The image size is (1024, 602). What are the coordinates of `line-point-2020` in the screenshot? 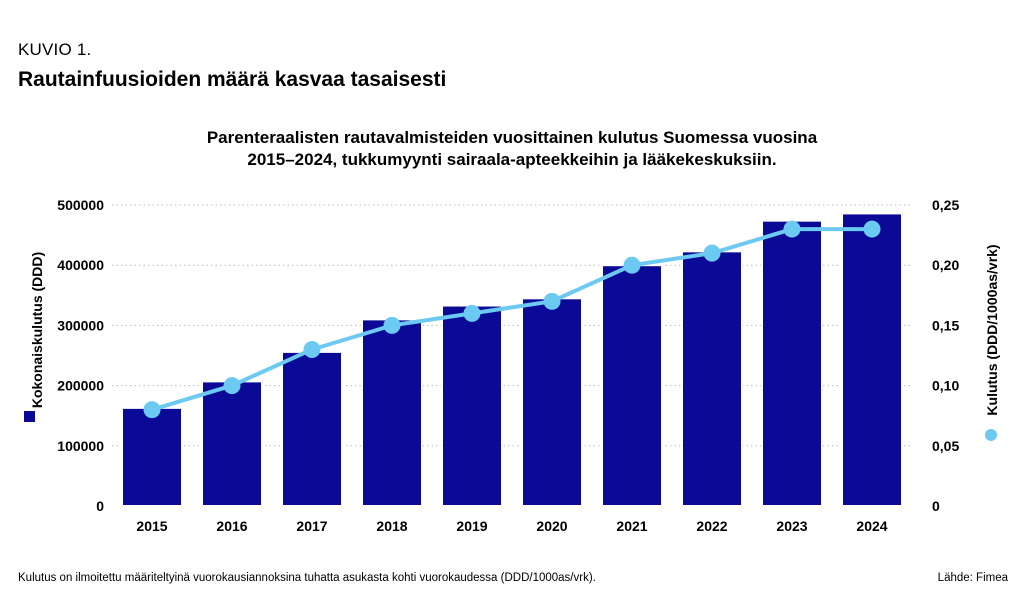 It's located at (552, 301).